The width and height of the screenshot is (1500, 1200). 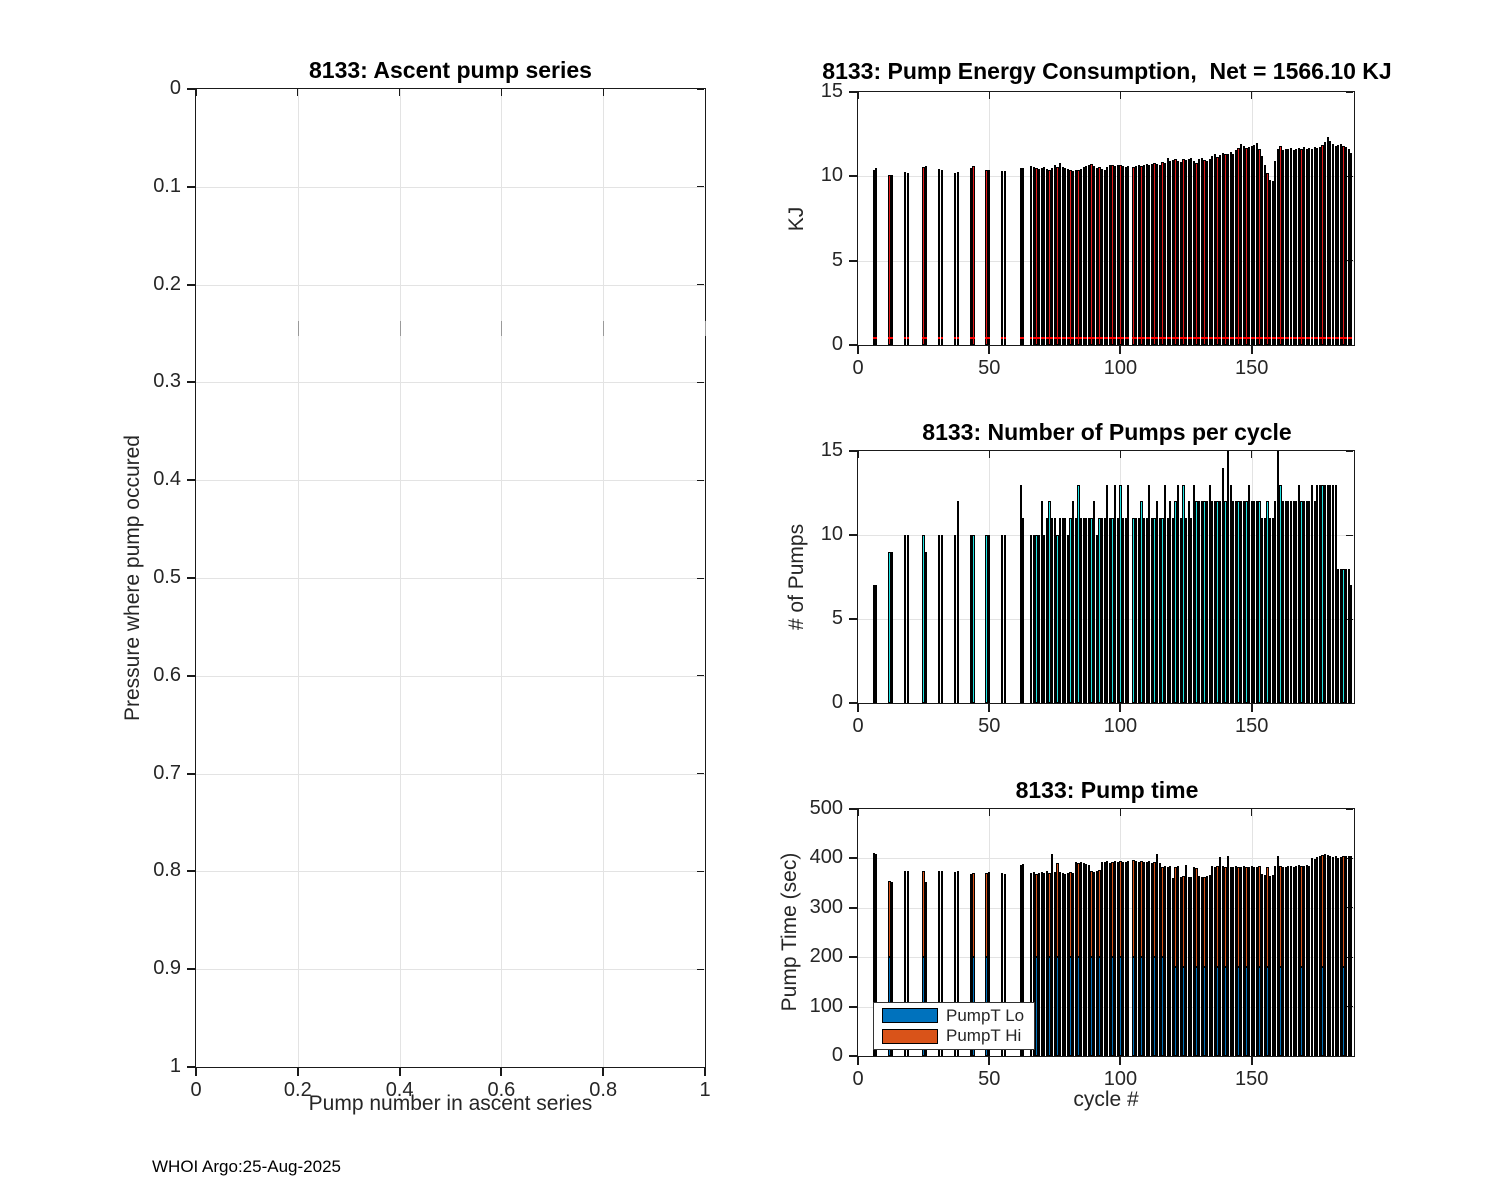 What do you see at coordinates (501, 1090) in the screenshot?
I see `x-tick-label: 0.6` at bounding box center [501, 1090].